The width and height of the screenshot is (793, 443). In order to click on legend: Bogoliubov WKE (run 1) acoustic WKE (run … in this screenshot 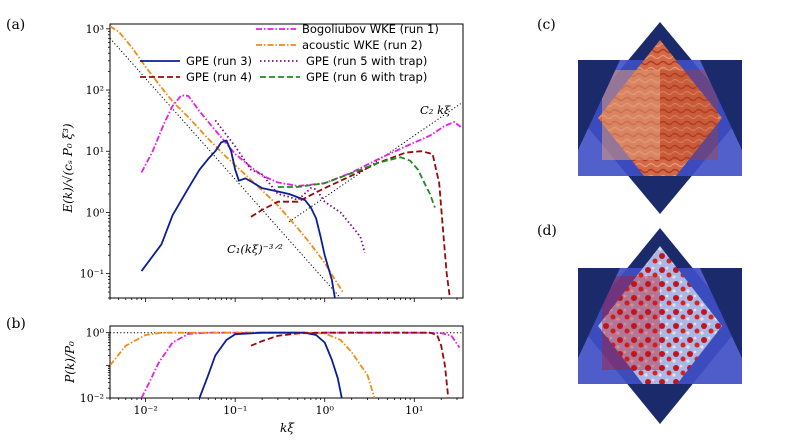, I will do `click(289, 53)`.